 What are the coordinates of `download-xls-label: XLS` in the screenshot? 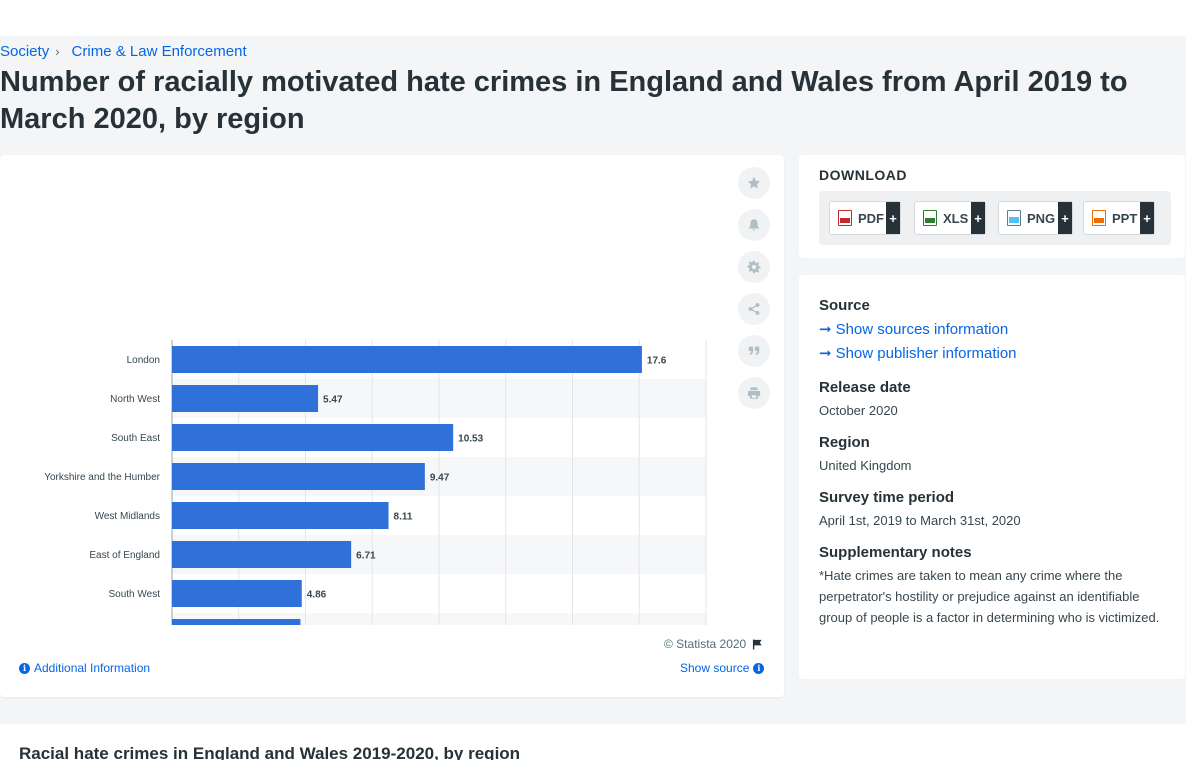 It's located at (956, 218).